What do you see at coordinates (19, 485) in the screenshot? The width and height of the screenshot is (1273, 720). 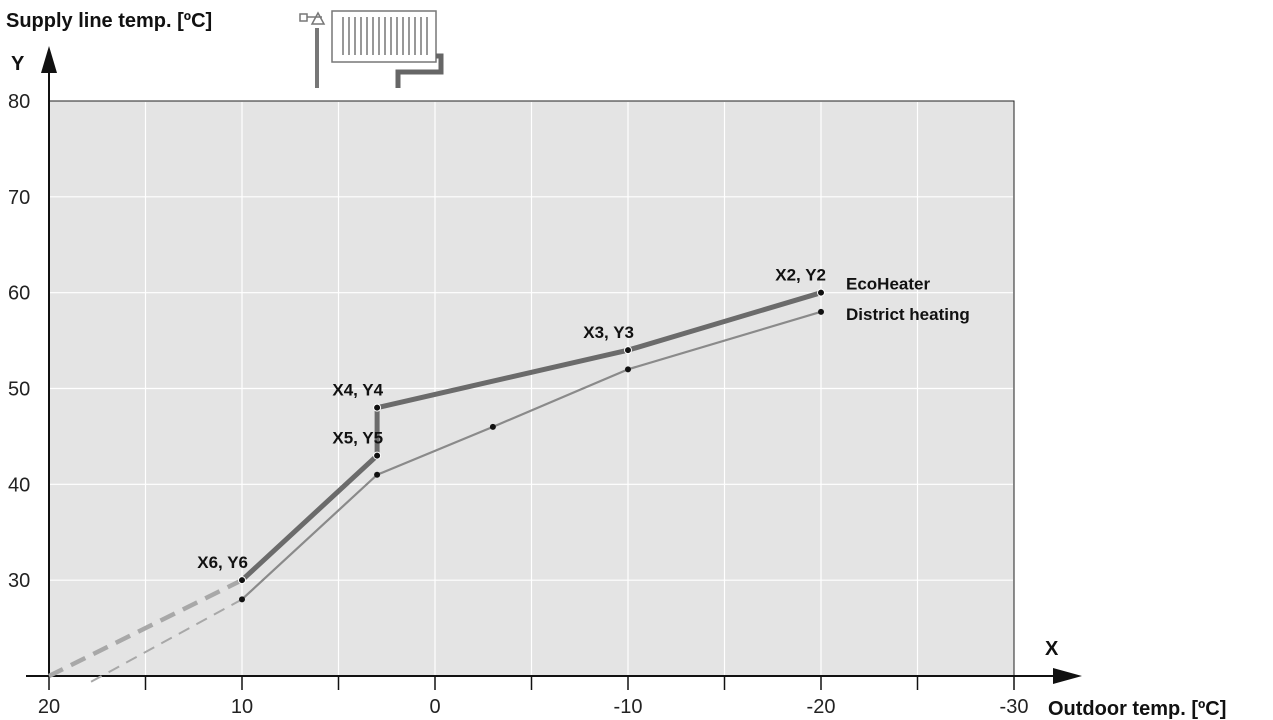 I see `y-tick-label: 40` at bounding box center [19, 485].